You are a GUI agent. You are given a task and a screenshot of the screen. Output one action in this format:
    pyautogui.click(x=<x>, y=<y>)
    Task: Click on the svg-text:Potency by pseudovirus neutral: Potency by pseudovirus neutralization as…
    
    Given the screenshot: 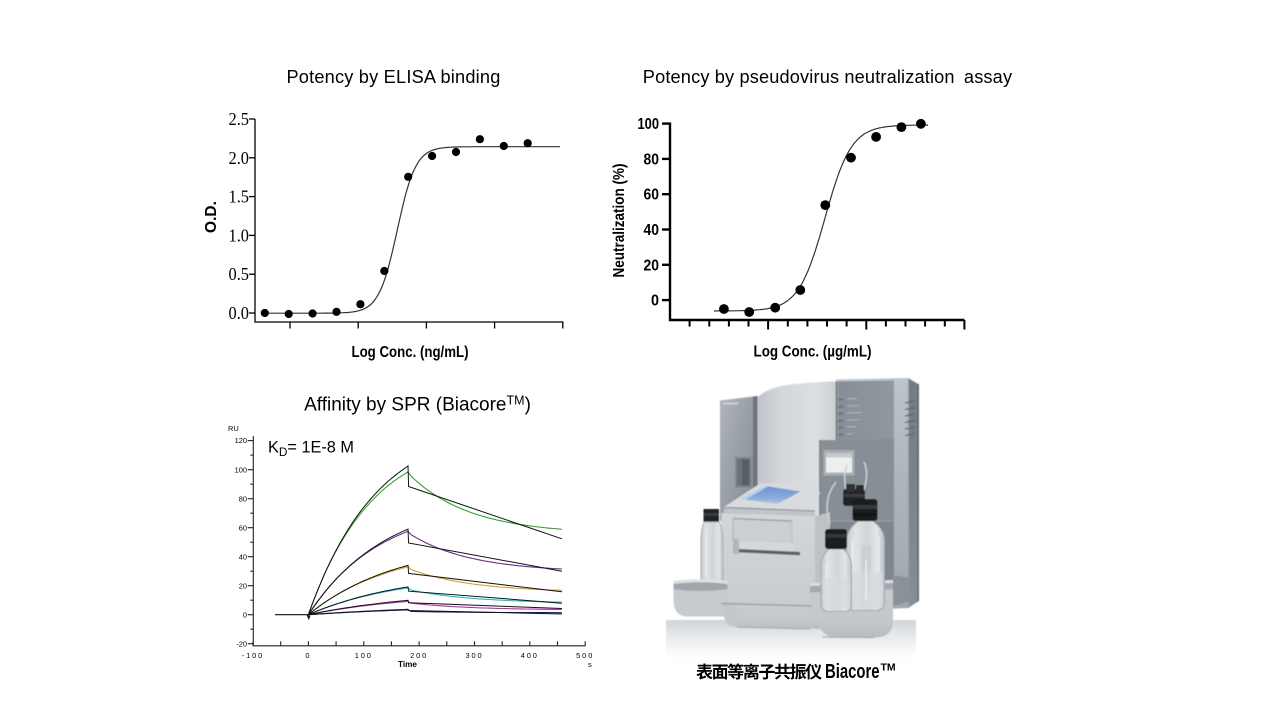 What is the action you would take?
    pyautogui.click(x=828, y=77)
    